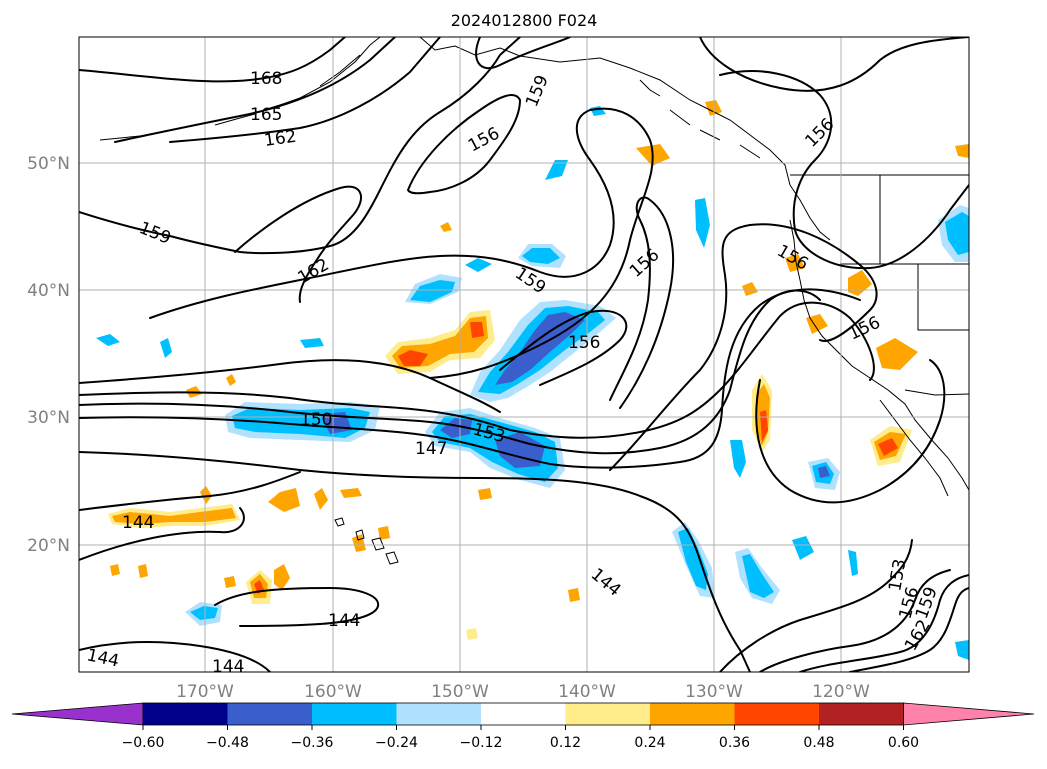  Describe the element at coordinates (649, 743) in the screenshot. I see `colorbar-tick-label: 0.24` at that location.